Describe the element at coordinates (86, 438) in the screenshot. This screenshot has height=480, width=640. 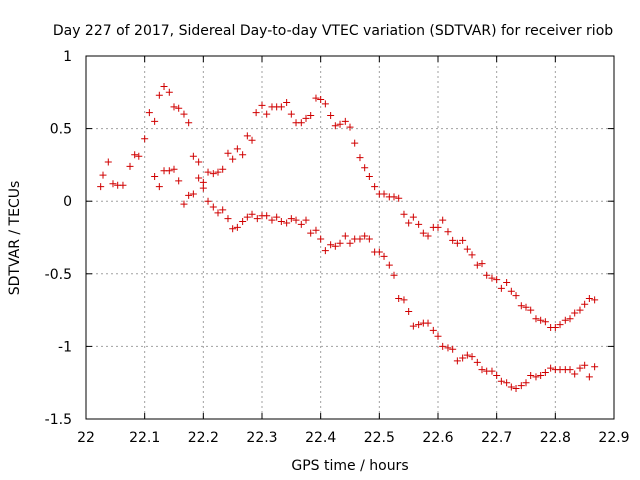
I see `x-tick-label: 22` at that location.